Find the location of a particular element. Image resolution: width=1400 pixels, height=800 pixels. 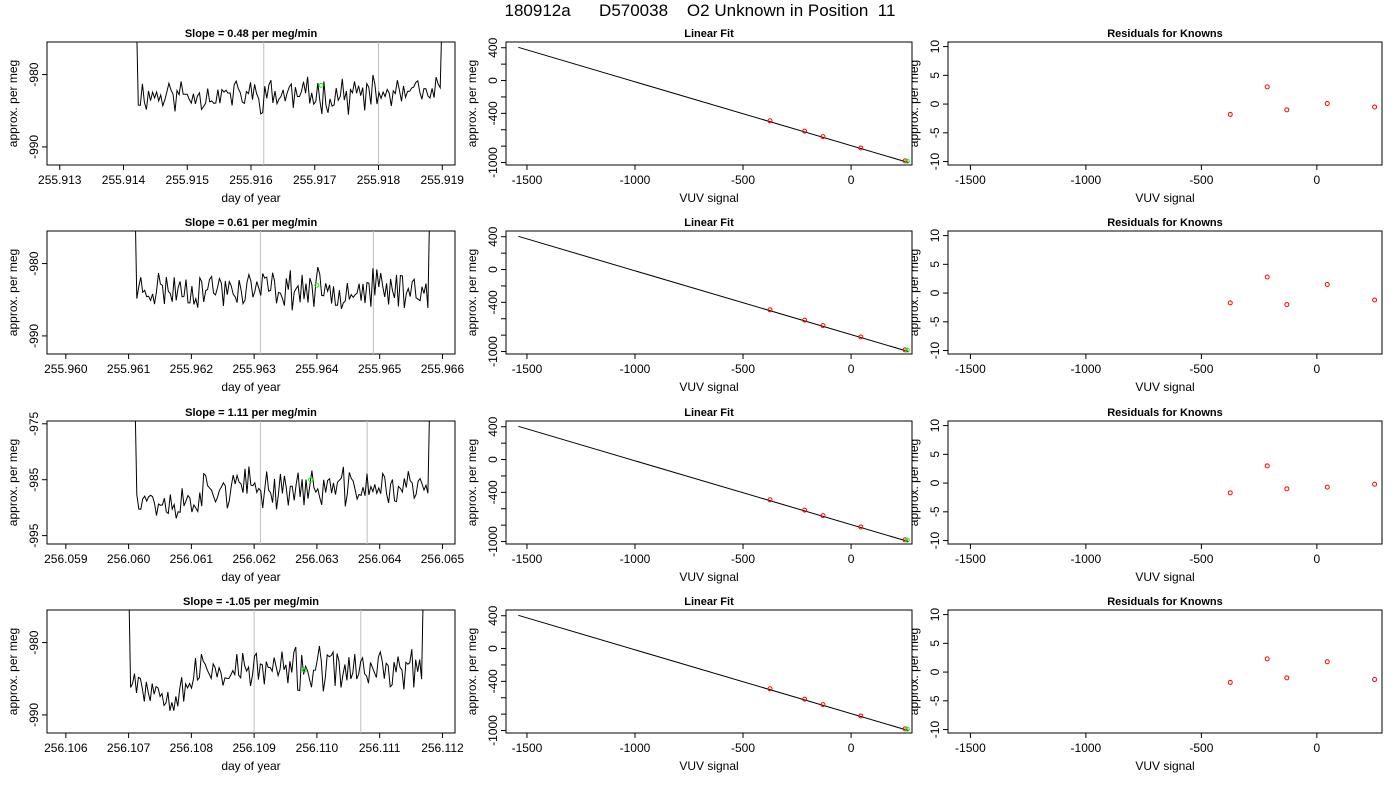

y-tick-label: -975 is located at coordinates (34, 423).